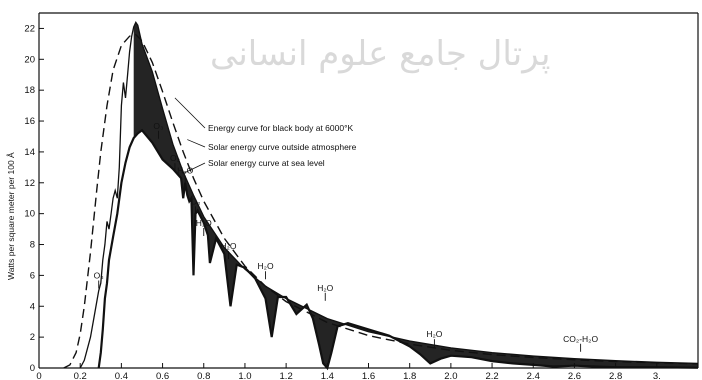 This screenshot has width=702, height=380. Describe the element at coordinates (38, 375) in the screenshot. I see `x-tick-label: 0` at that location.